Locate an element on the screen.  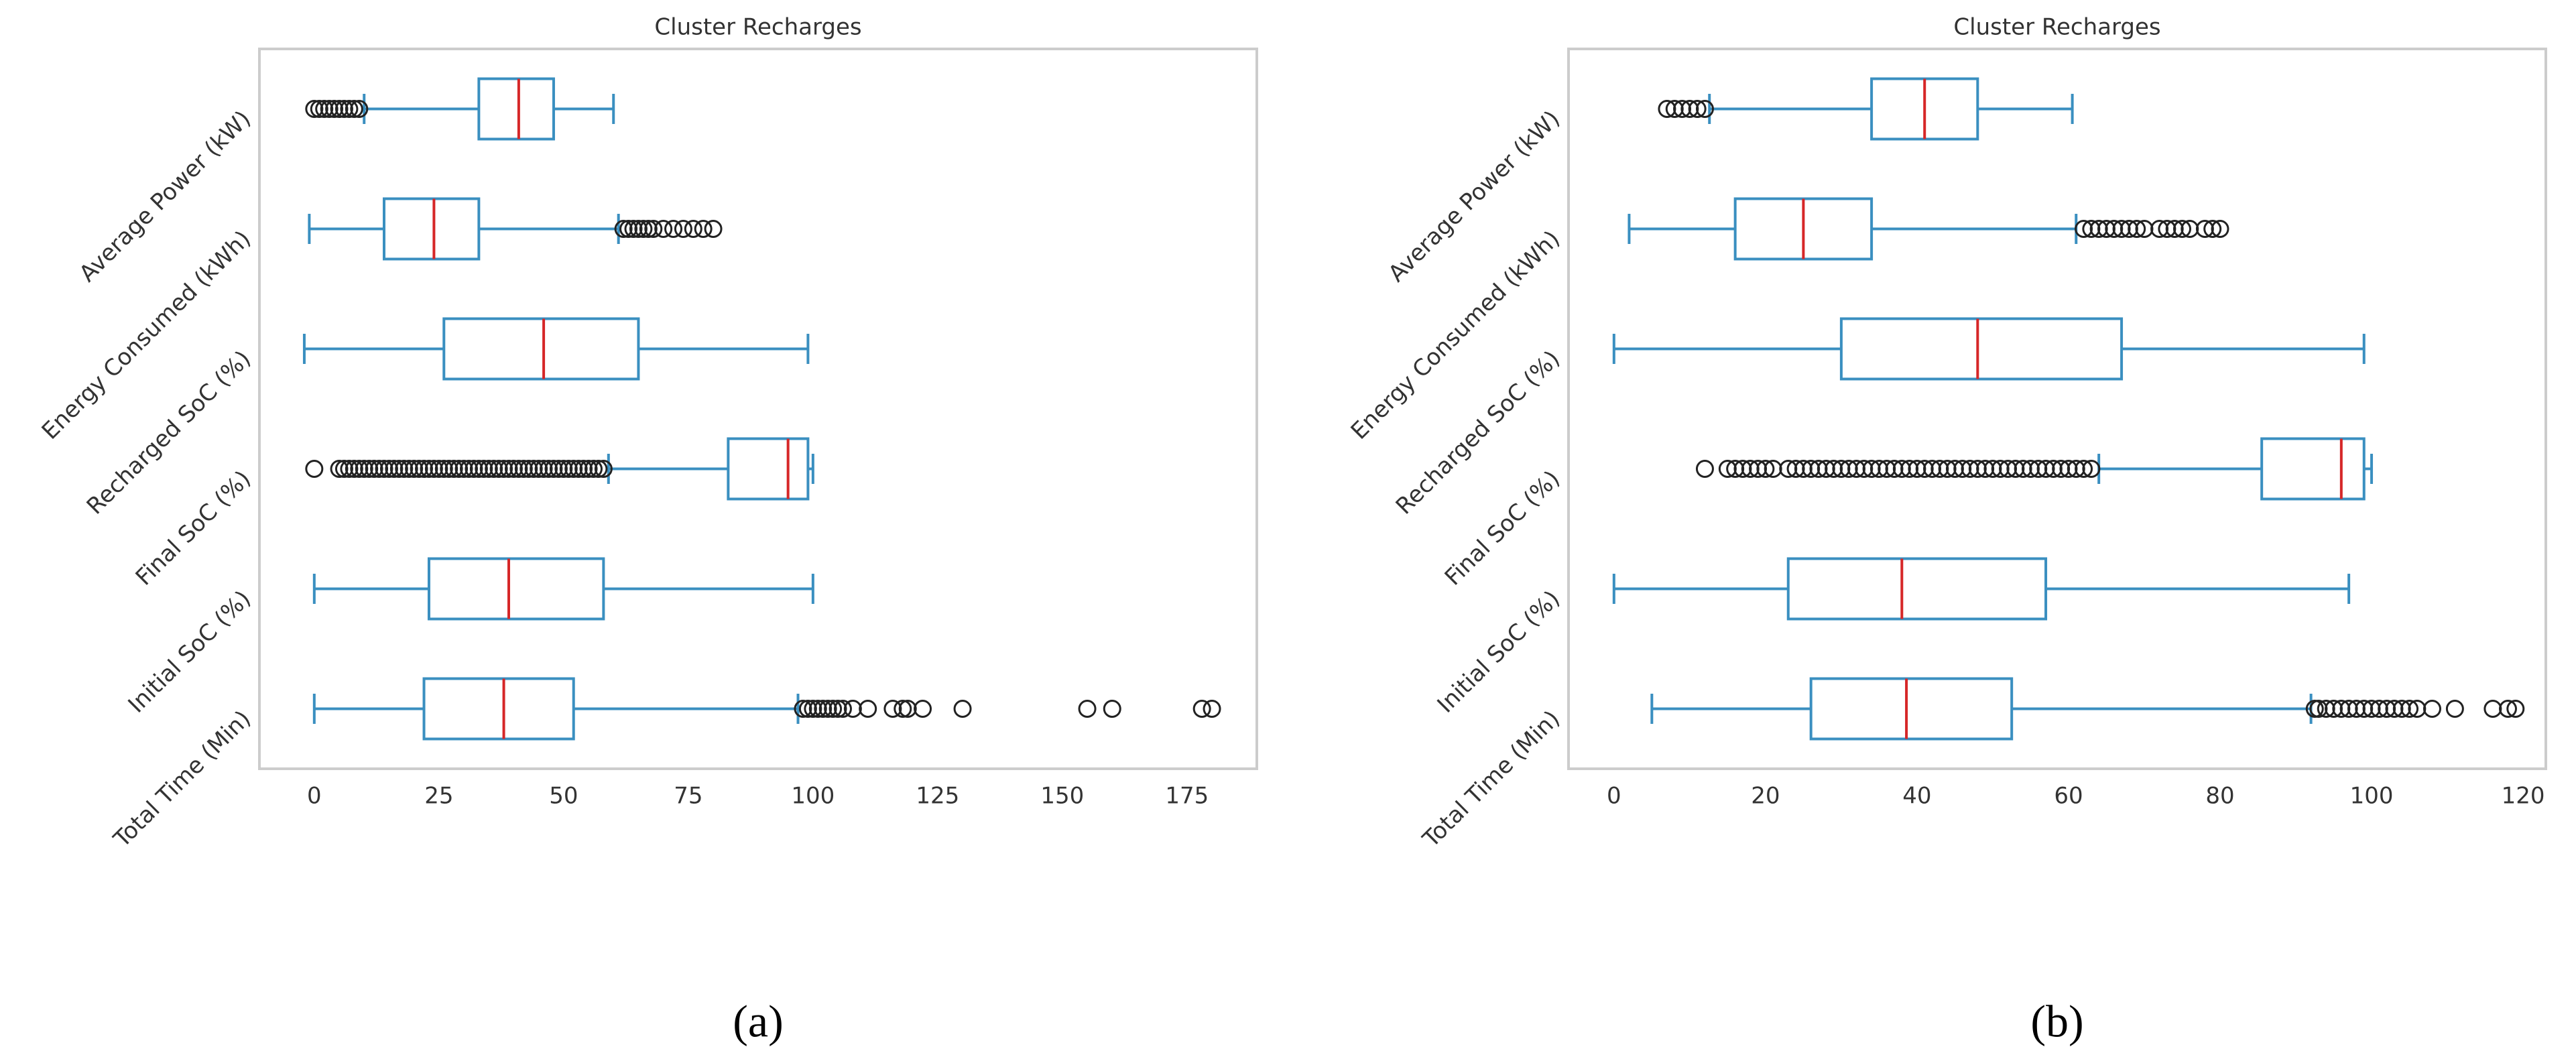
x-tick-label: 125 is located at coordinates (938, 796).